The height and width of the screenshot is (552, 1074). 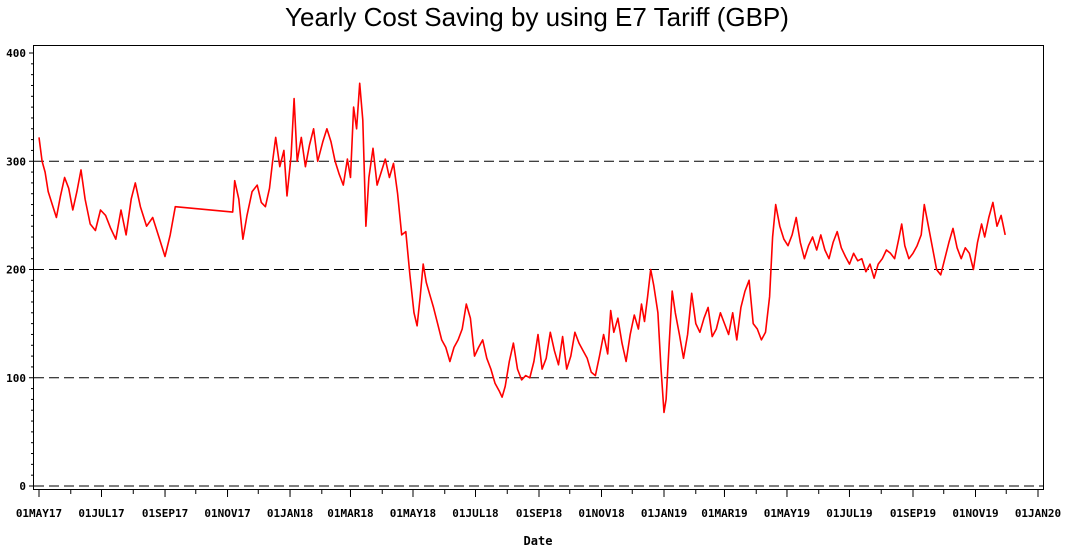 What do you see at coordinates (413, 513) in the screenshot?
I see `x-tick-label: 01MAY18` at bounding box center [413, 513].